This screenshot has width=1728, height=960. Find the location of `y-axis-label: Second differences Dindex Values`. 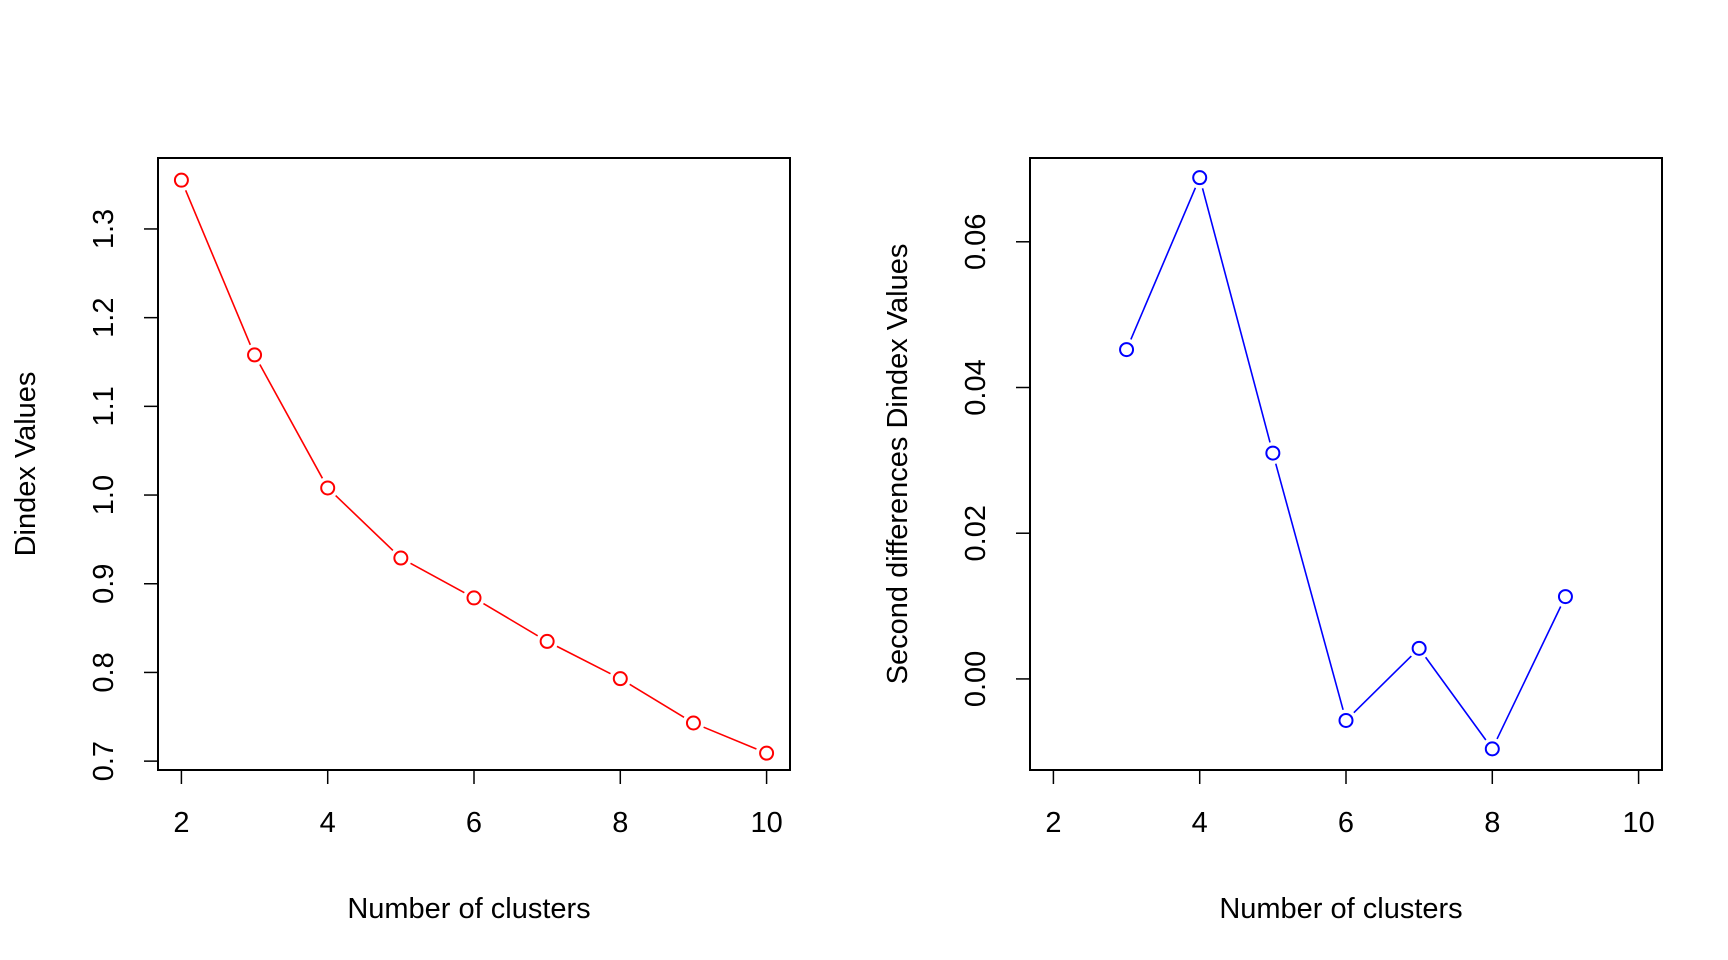

y-axis-label: Second differences Dindex Values is located at coordinates (898, 464).